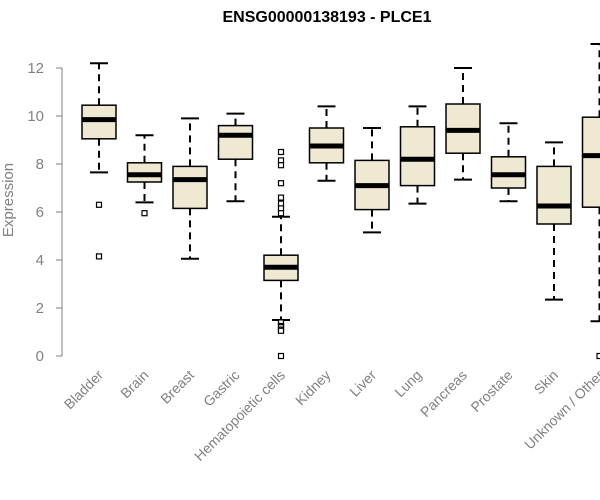  I want to click on x-tick-label: Pancreas, so click(443, 393).